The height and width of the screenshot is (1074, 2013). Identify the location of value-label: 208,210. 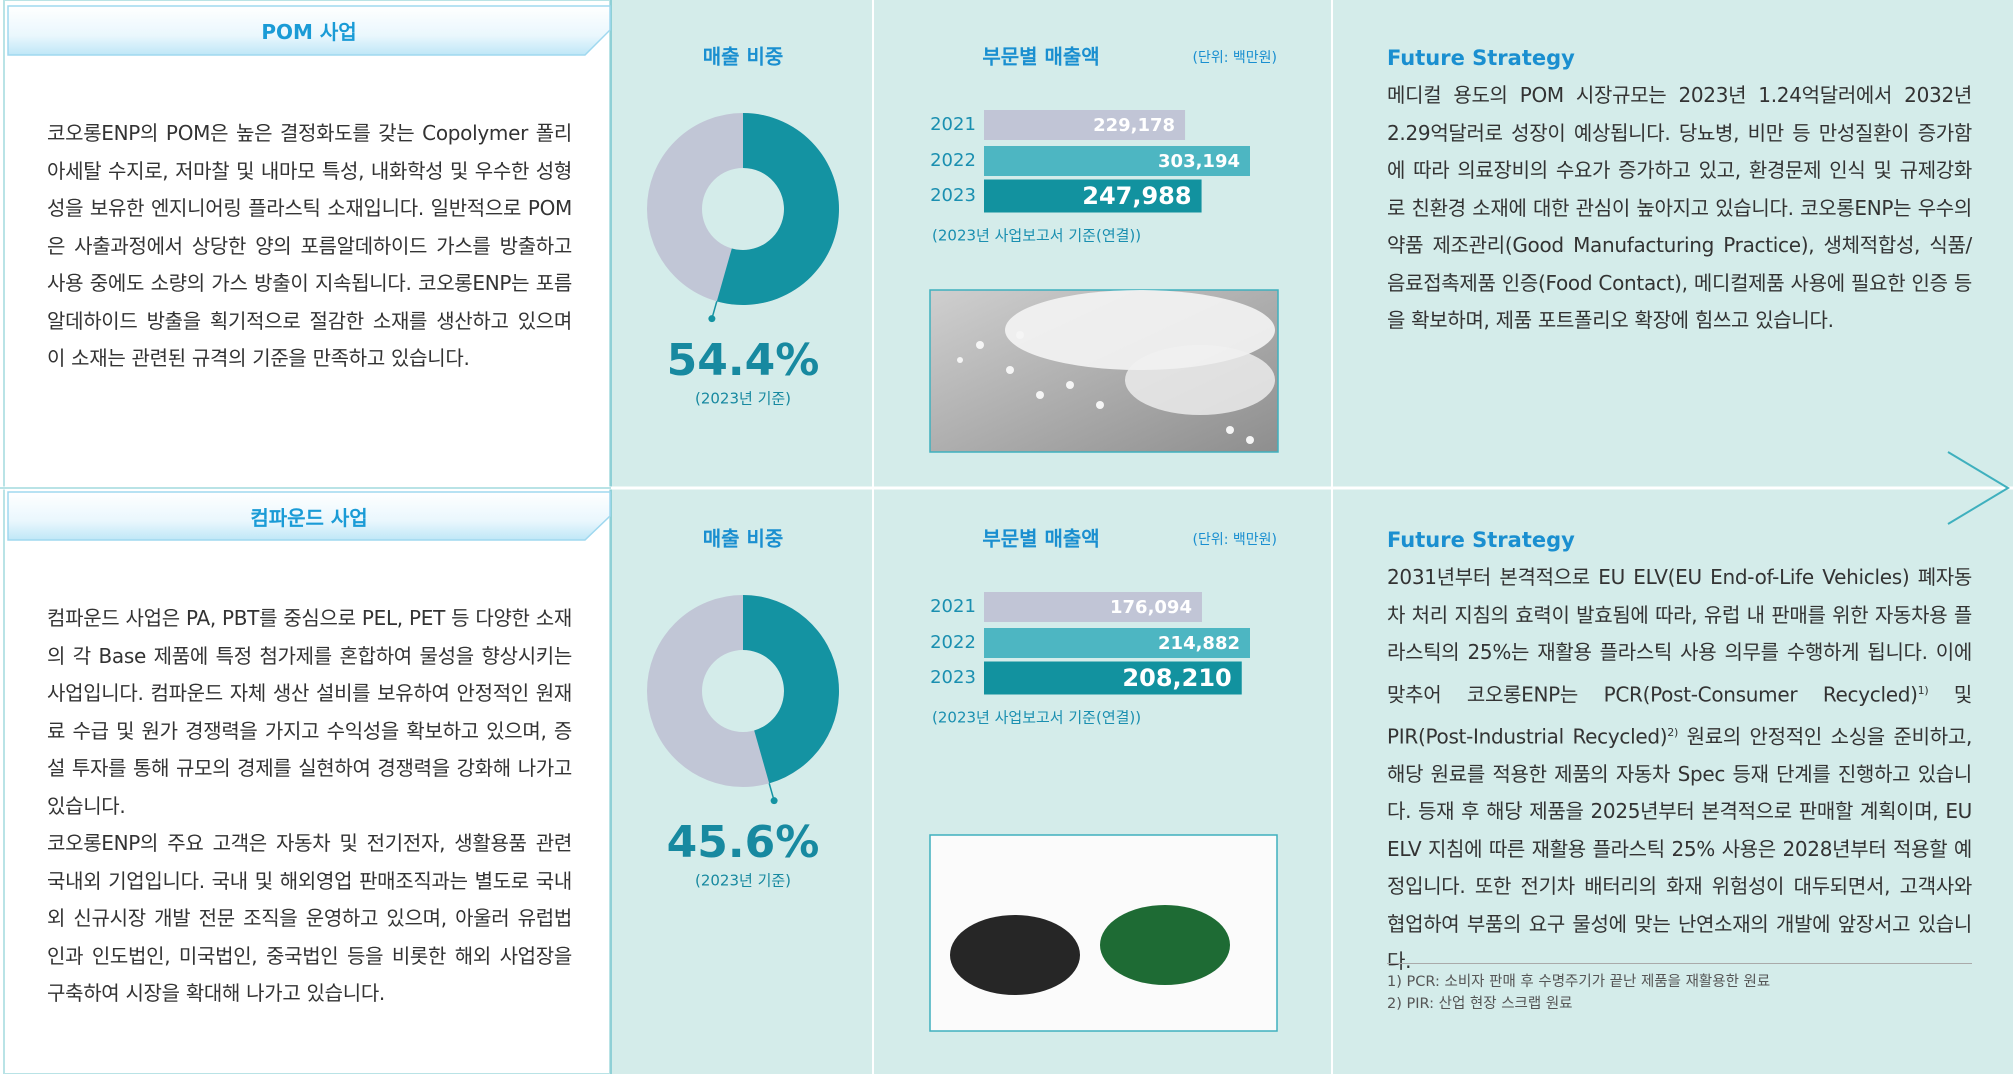
(1176, 678).